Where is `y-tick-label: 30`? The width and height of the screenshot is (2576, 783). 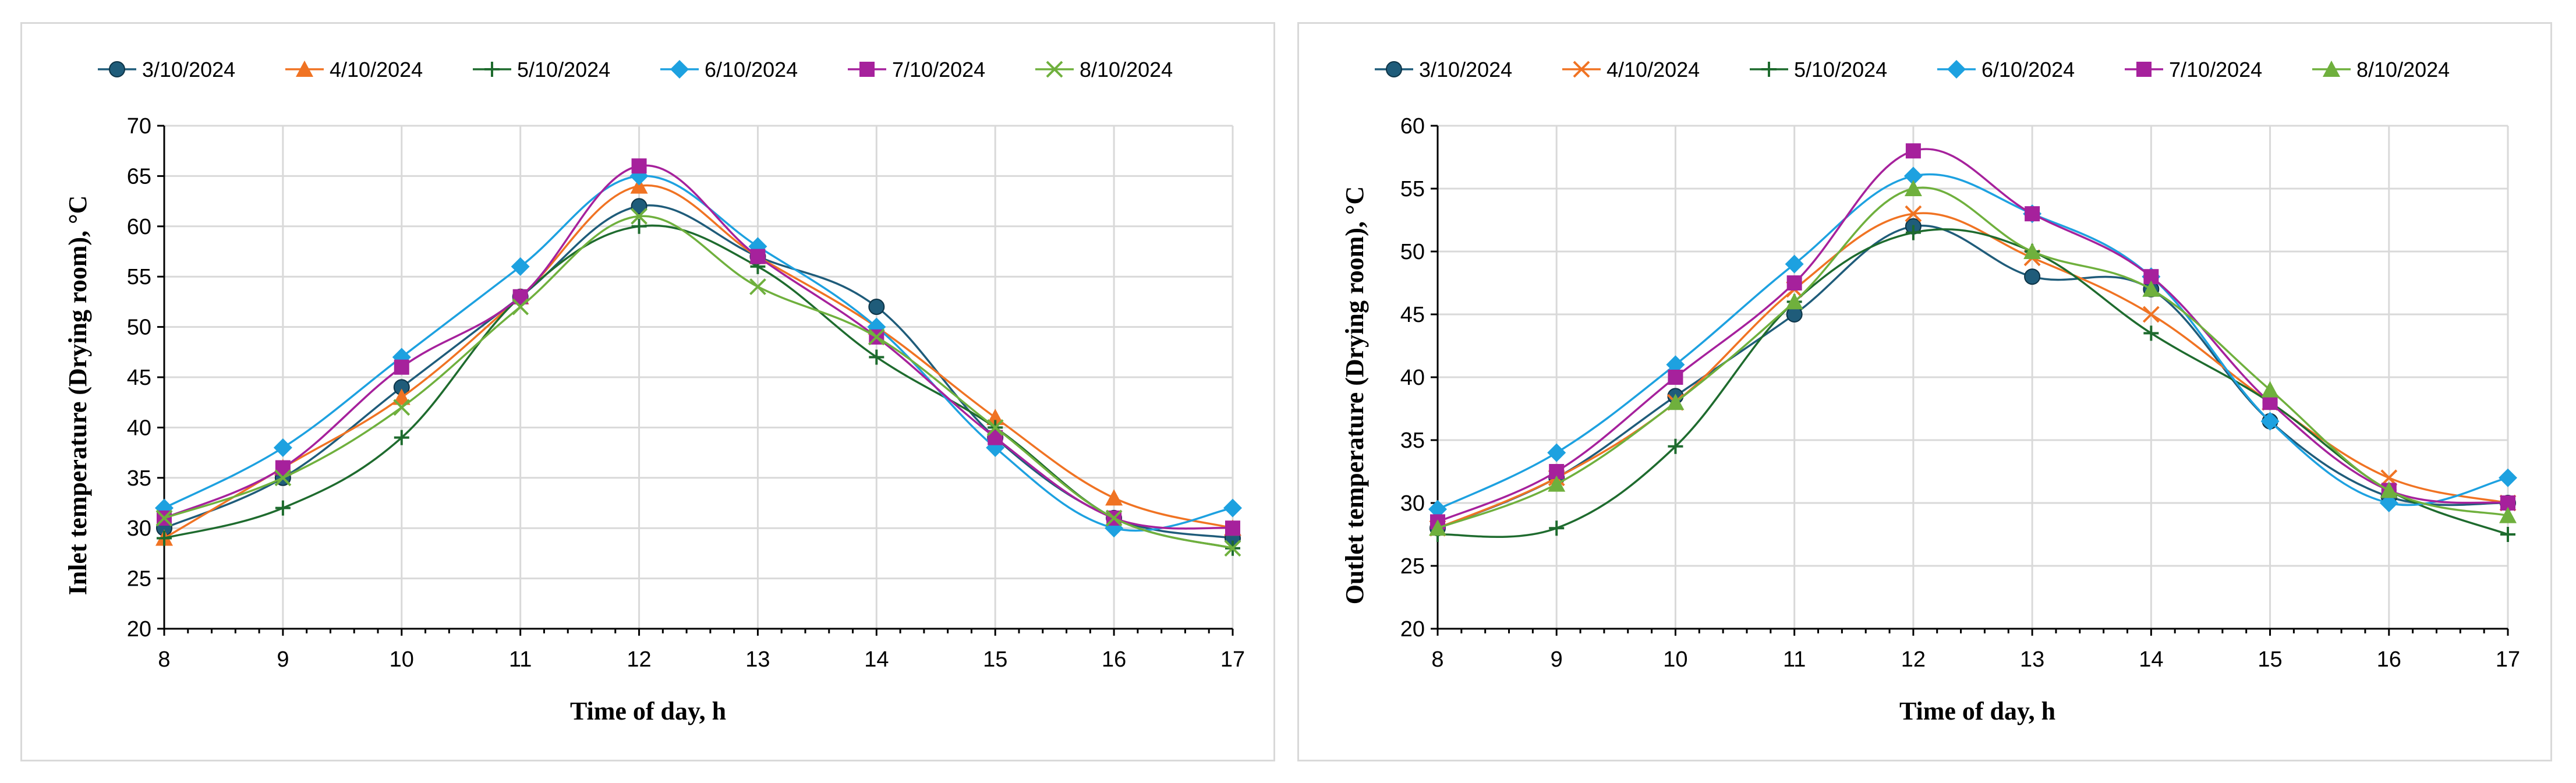
y-tick-label: 30 is located at coordinates (1412, 504).